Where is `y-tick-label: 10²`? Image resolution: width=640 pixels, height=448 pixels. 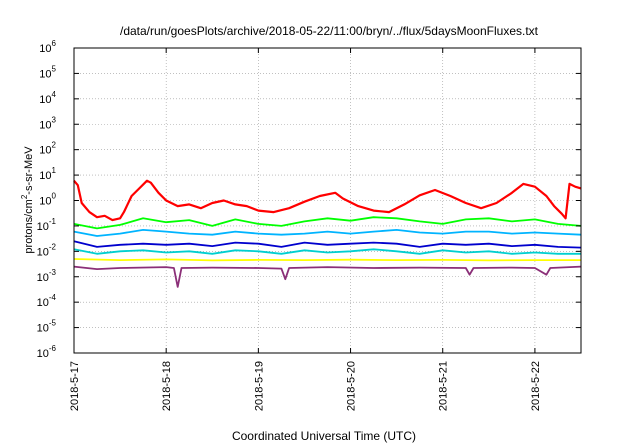 y-tick-label: 10² is located at coordinates (47, 149).